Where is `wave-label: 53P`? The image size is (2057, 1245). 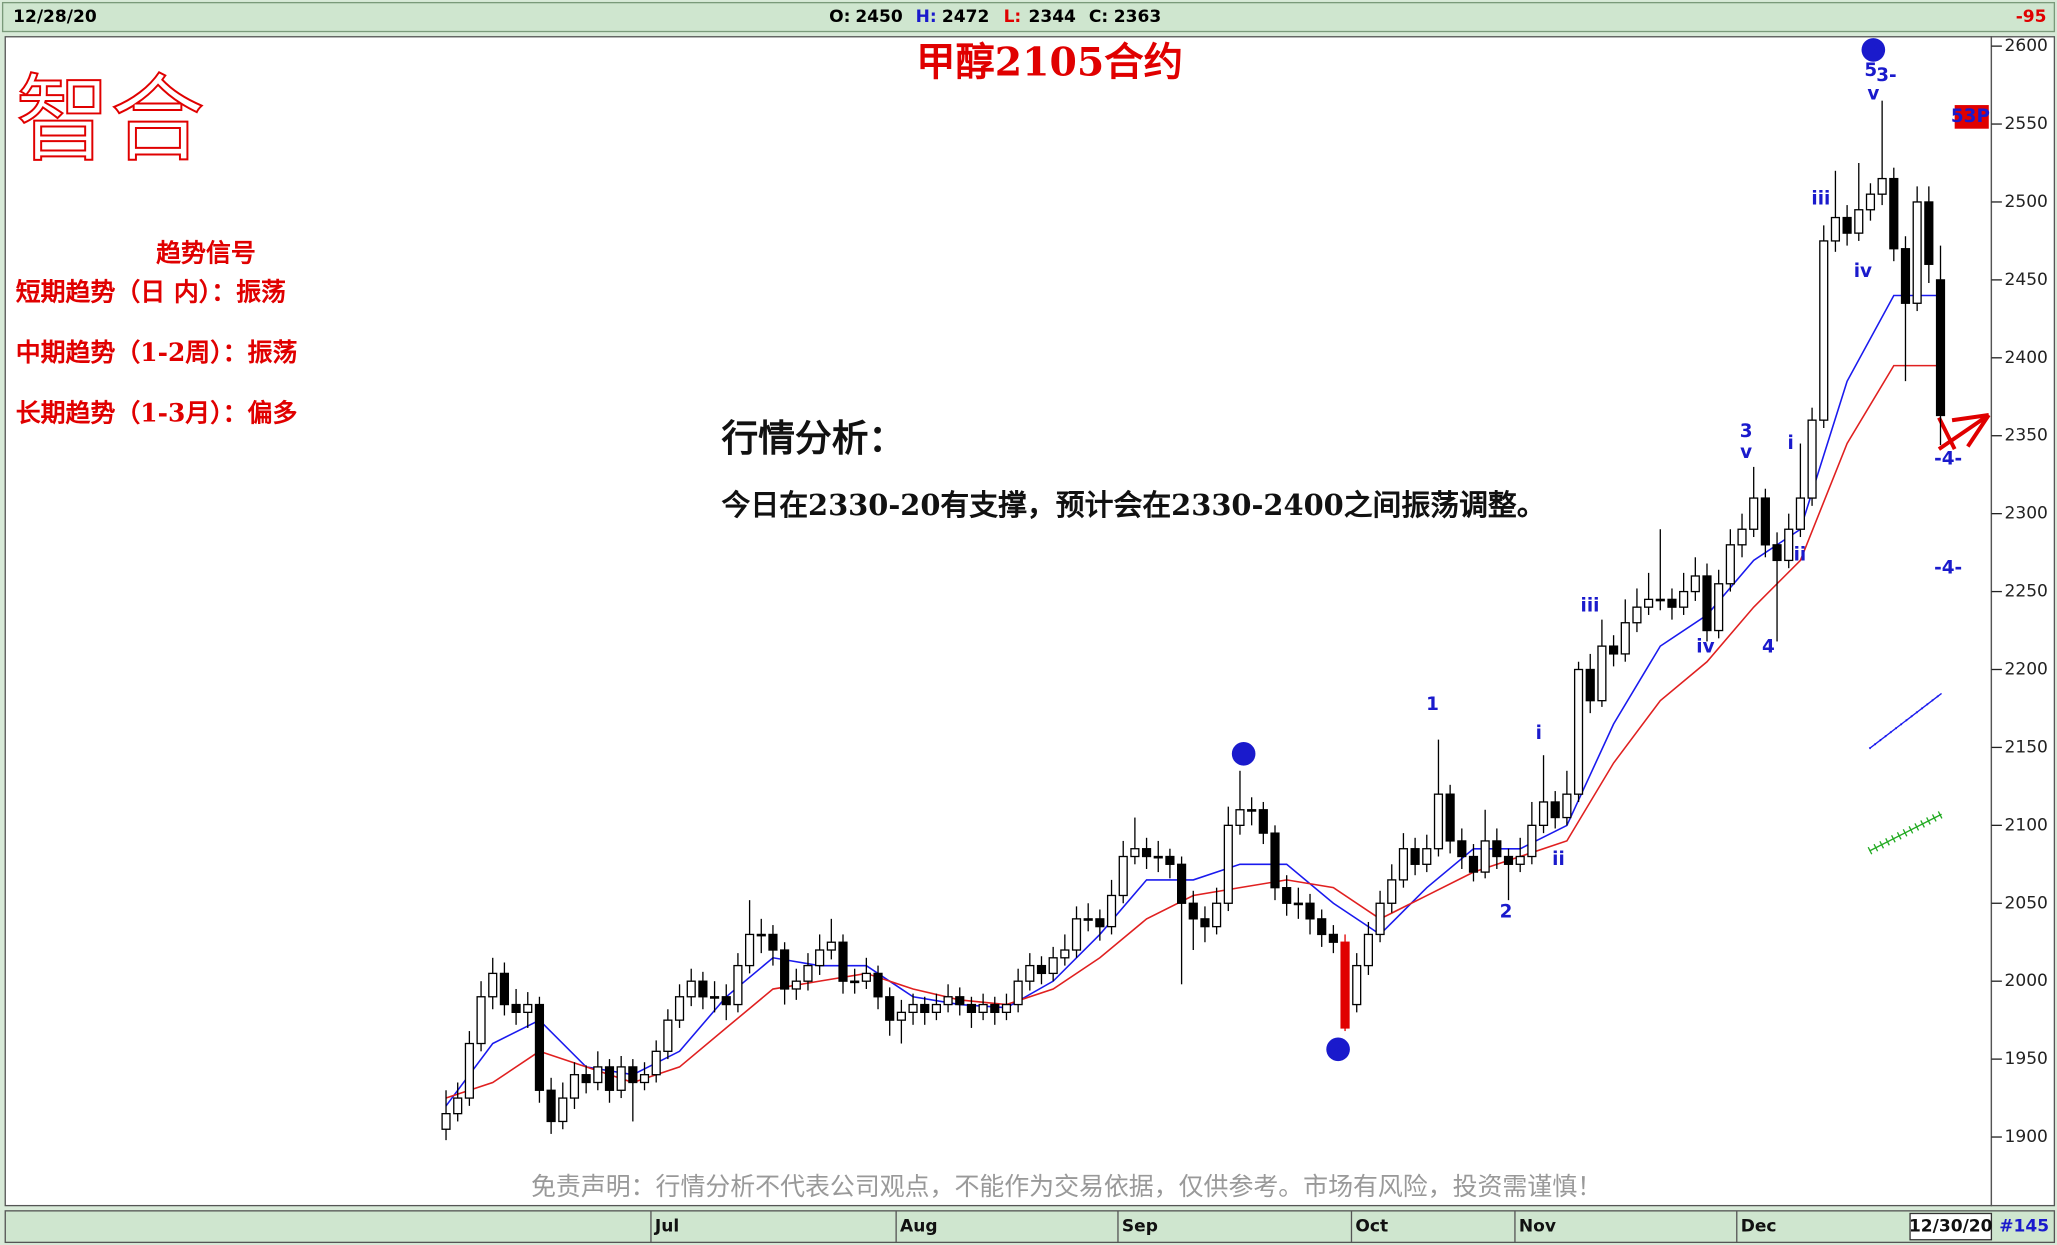
wave-label: 53P is located at coordinates (1970, 116).